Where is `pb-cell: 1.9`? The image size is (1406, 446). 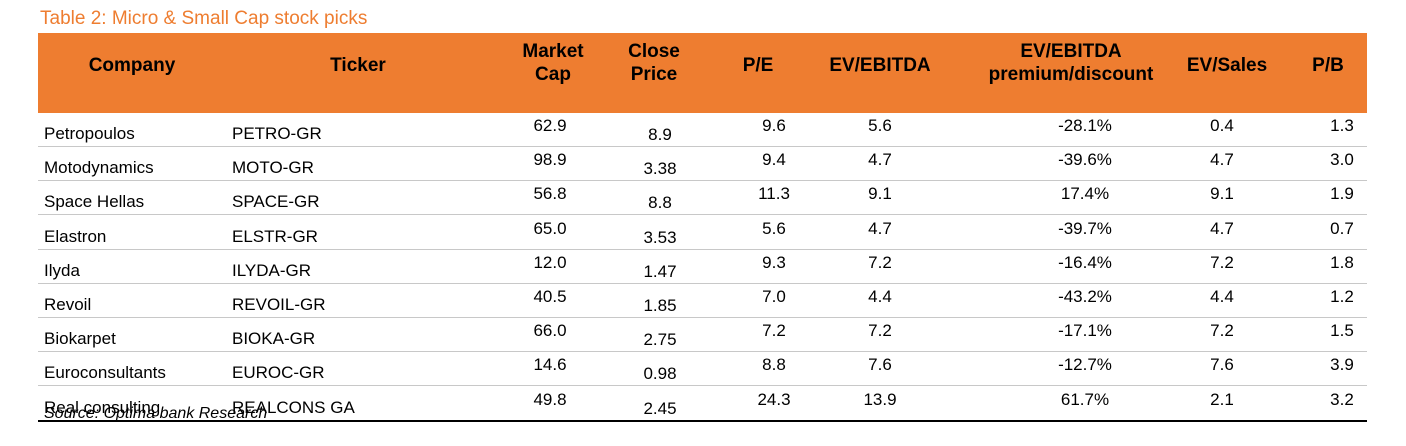 pb-cell: 1.9 is located at coordinates (1342, 194).